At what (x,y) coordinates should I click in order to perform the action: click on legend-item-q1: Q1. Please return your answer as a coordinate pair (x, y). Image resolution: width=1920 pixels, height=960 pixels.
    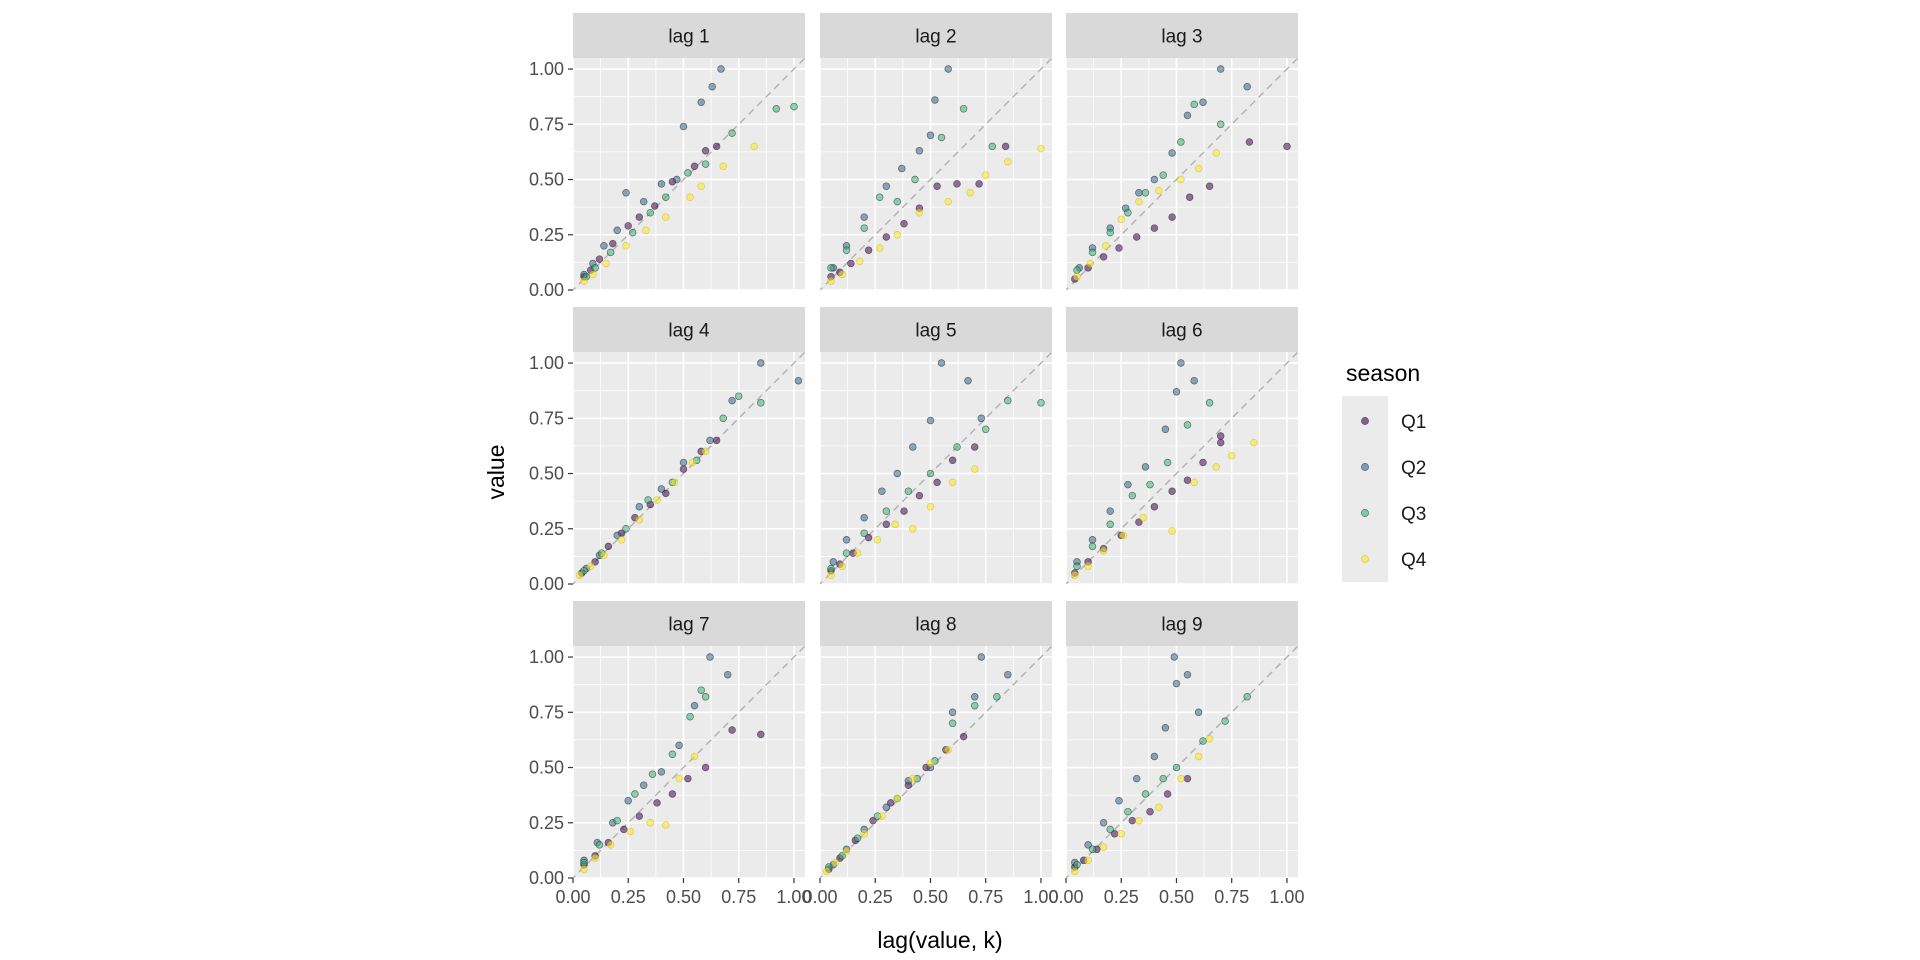
    Looking at the image, I should click on (1393, 422).